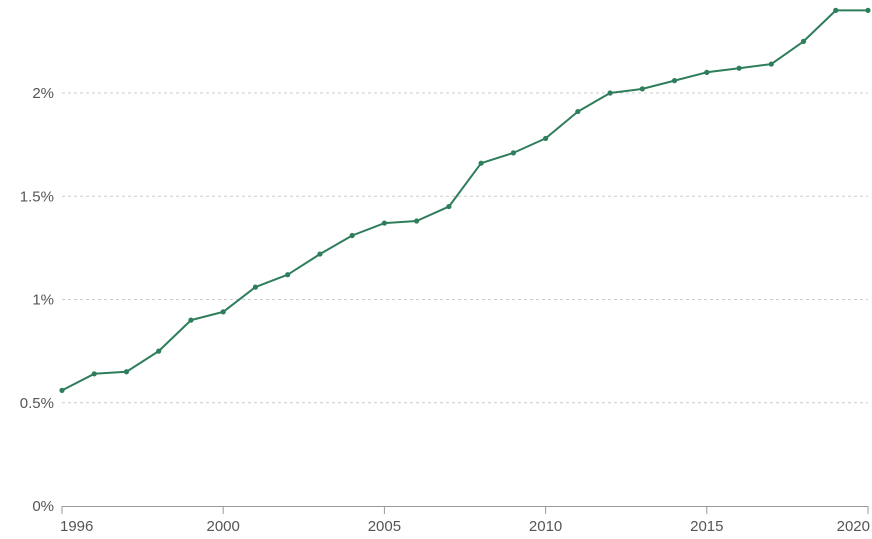 The image size is (872, 539). I want to click on x-tick-label: 1996, so click(76, 526).